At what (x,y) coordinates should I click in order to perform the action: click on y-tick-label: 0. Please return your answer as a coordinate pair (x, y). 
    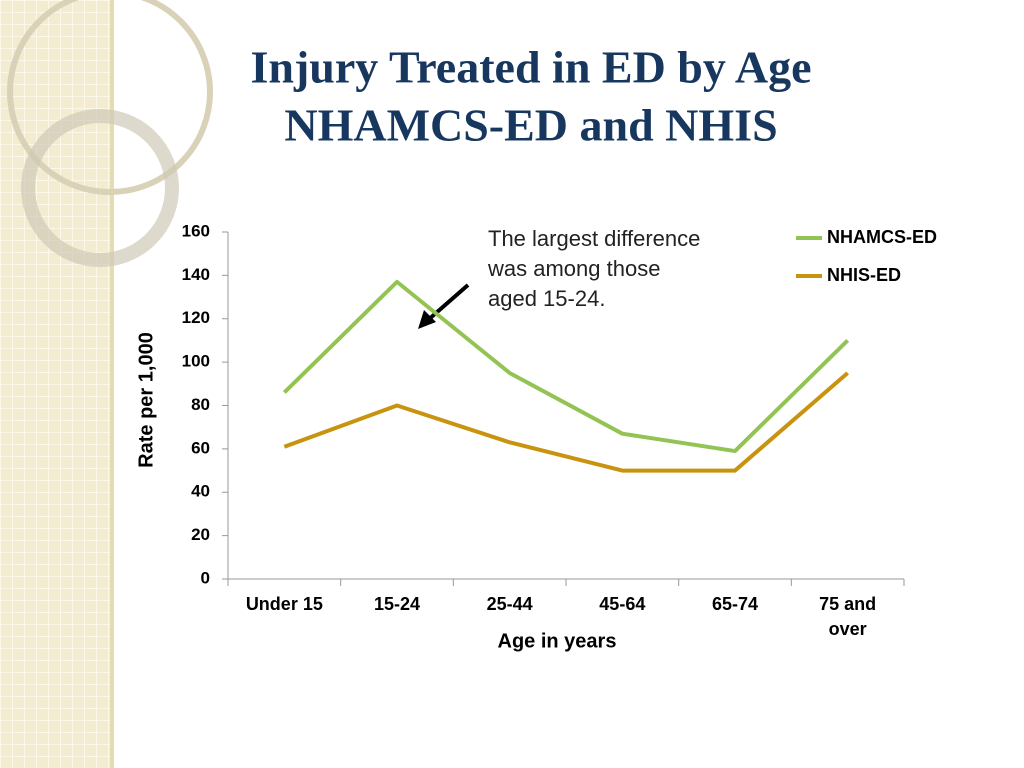
    Looking at the image, I should click on (205, 577).